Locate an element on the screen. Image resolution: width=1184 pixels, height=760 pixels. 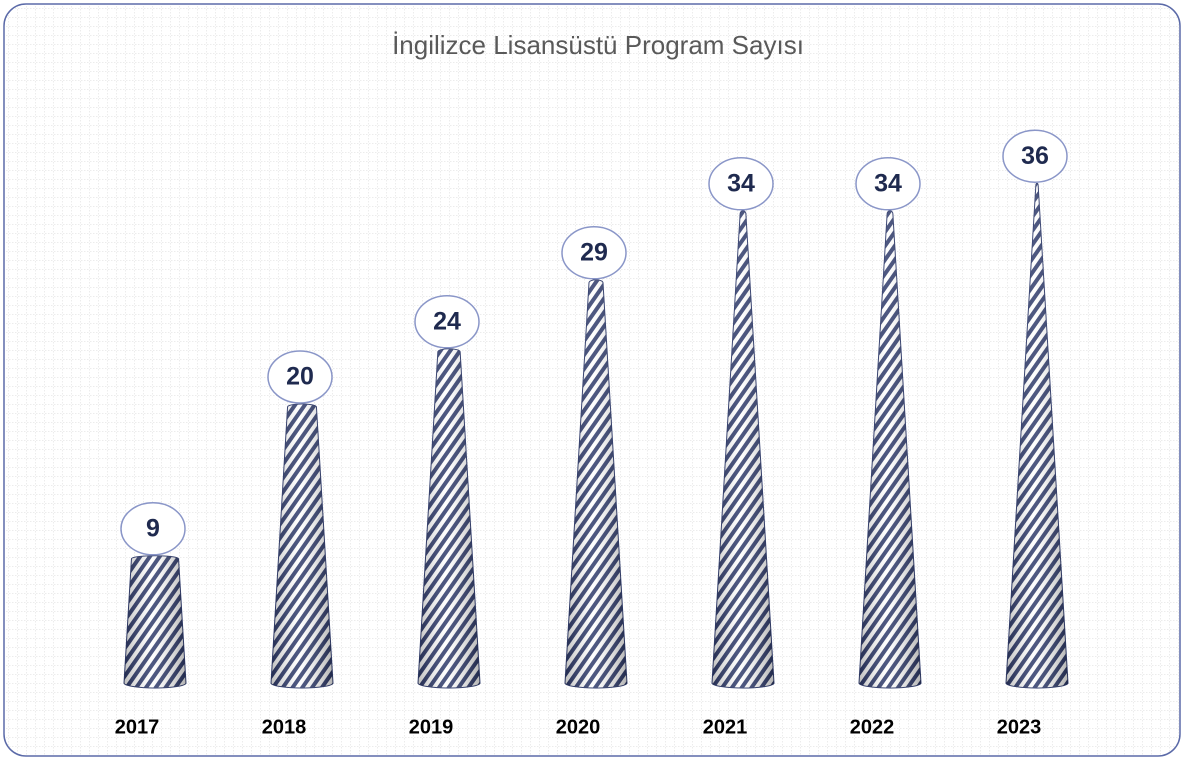
x-tick-label: 2018 is located at coordinates (284, 727).